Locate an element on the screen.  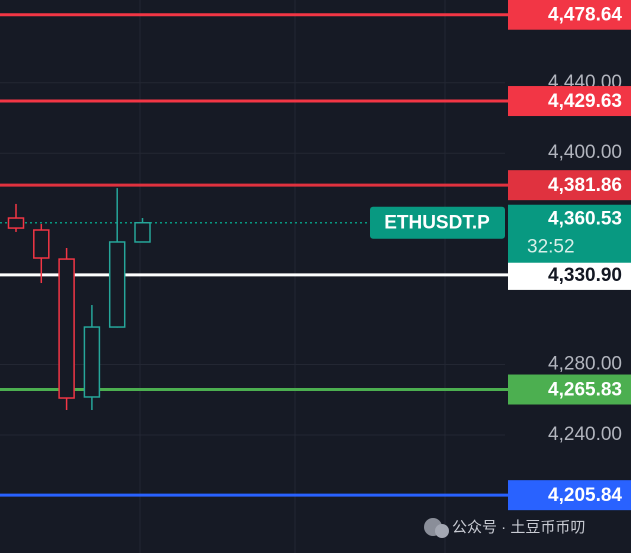
symbol-box is located at coordinates (437, 222).